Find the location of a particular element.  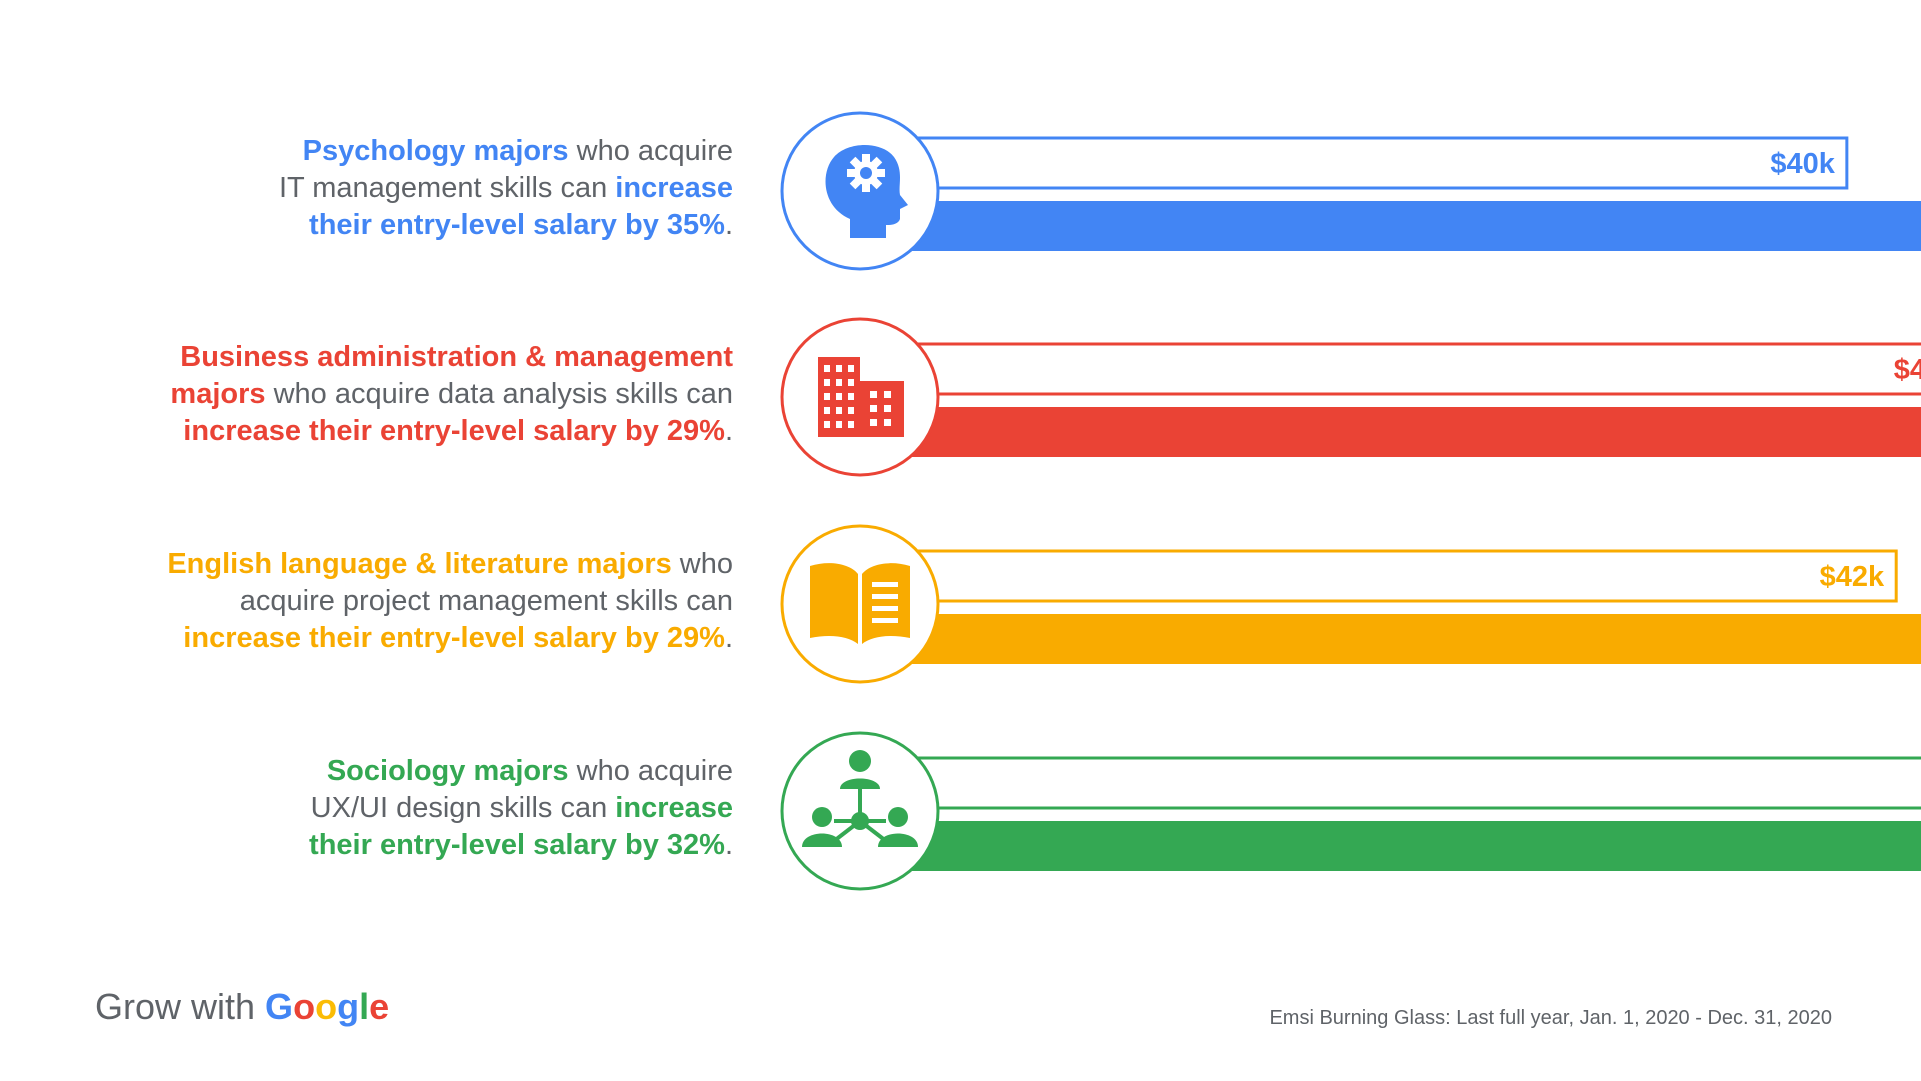

brand-google-word: Google is located at coordinates (327, 1006).